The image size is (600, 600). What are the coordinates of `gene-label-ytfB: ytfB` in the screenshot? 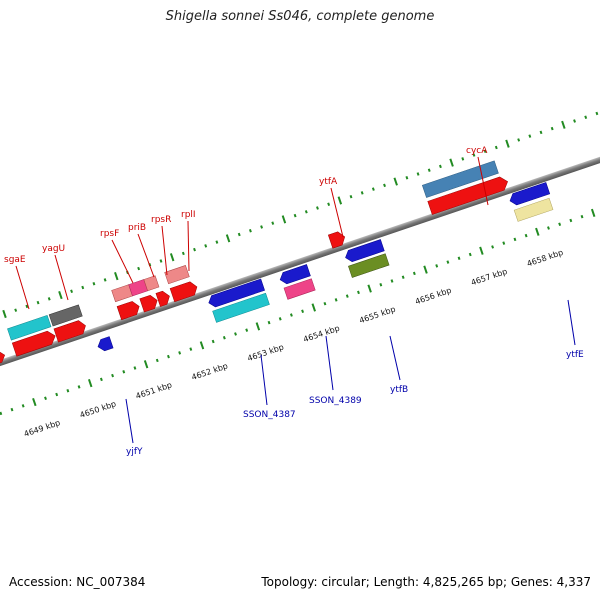 It's located at (399, 390).